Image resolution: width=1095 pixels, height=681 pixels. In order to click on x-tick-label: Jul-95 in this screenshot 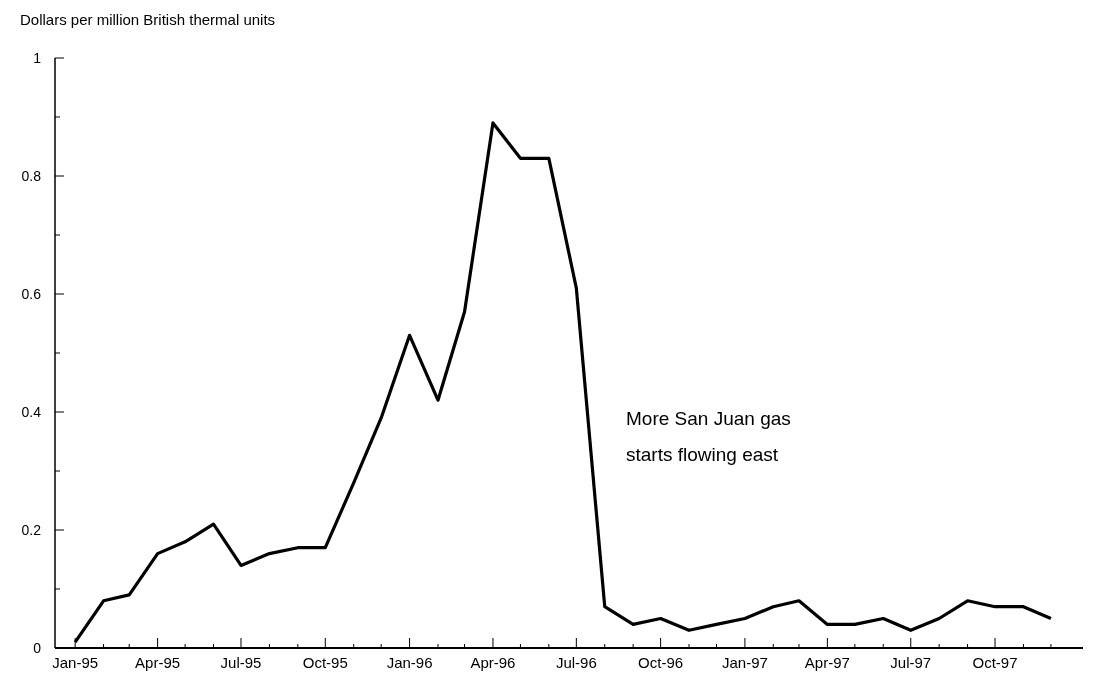, I will do `click(241, 662)`.